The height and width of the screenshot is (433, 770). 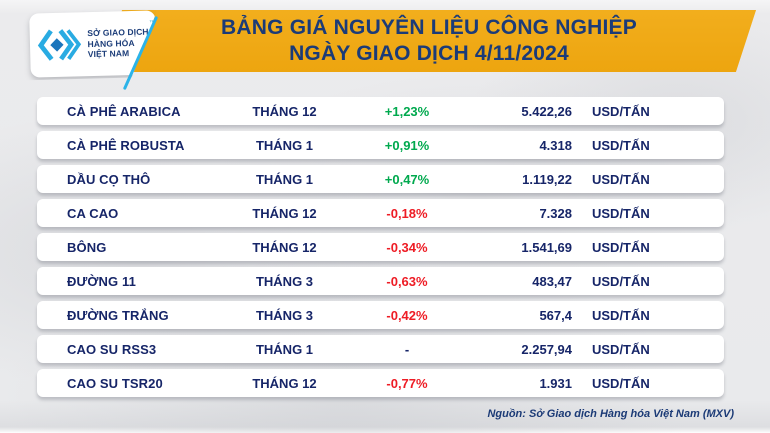 I want to click on percent-change: -0,63%, so click(x=407, y=281).